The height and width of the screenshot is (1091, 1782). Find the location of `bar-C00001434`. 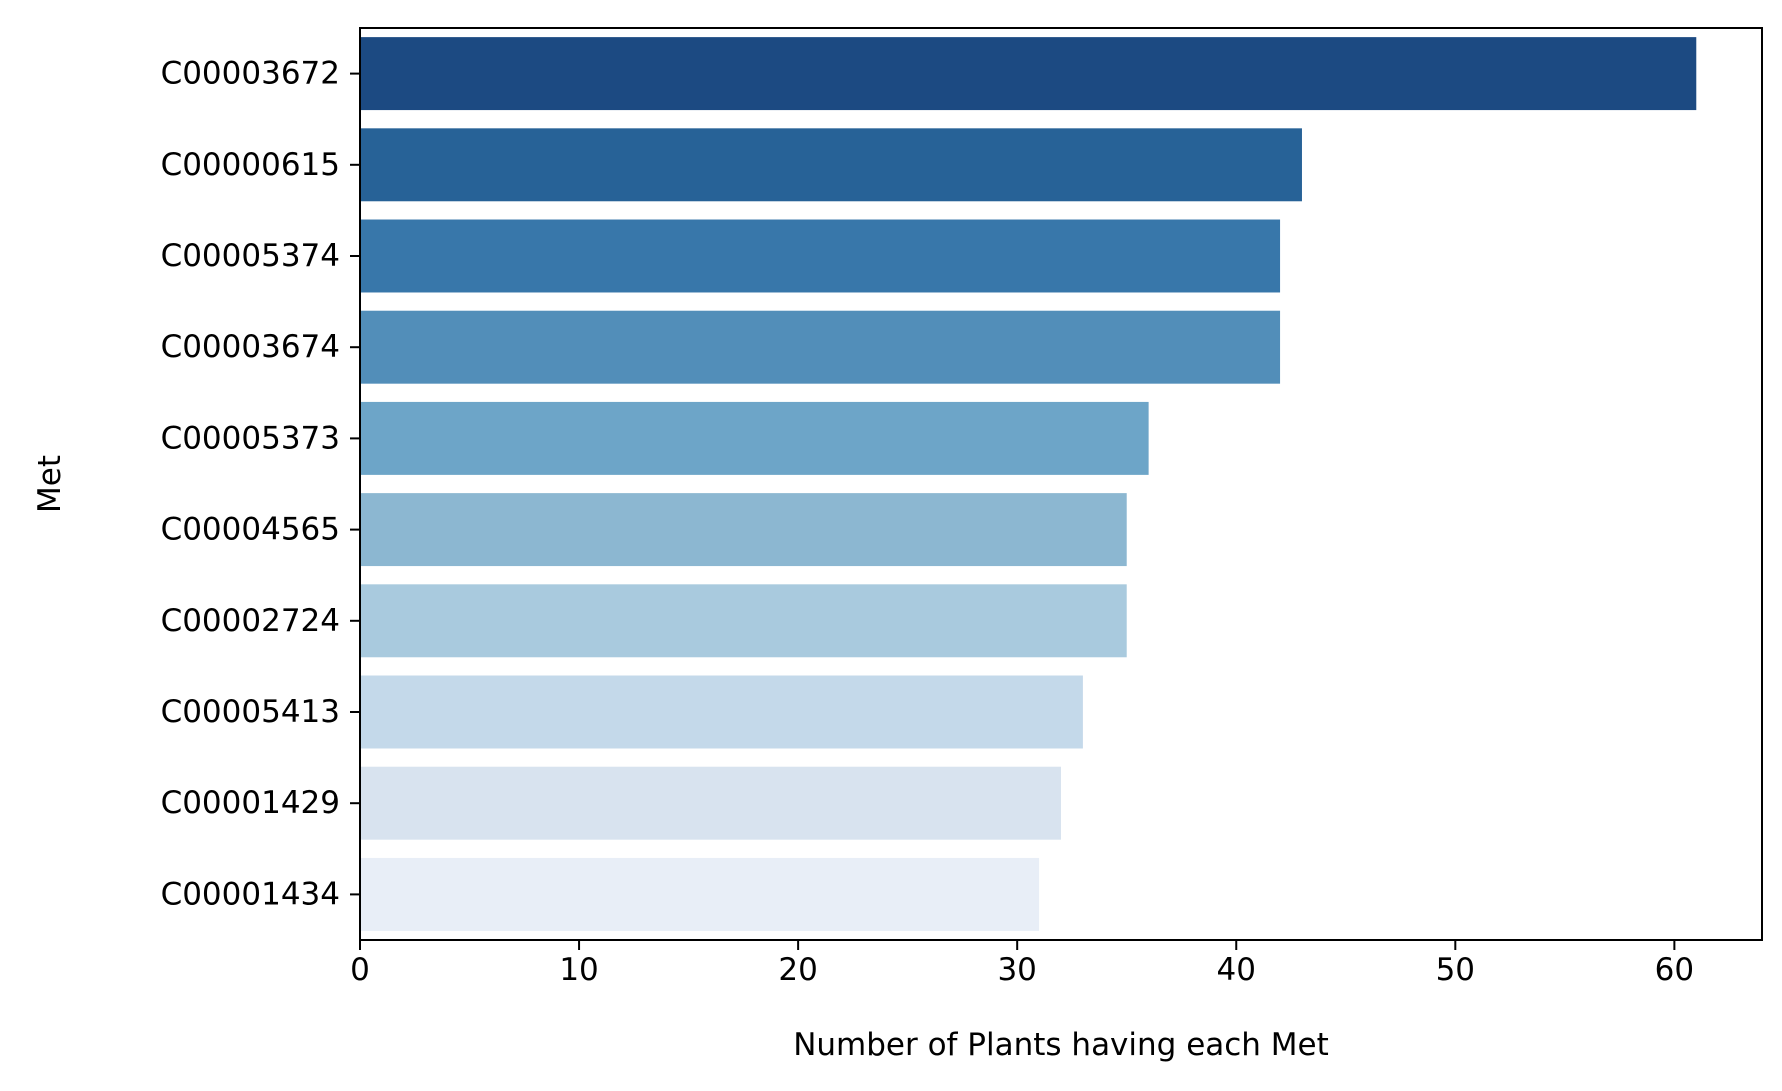

bar-C00001434 is located at coordinates (700, 894).